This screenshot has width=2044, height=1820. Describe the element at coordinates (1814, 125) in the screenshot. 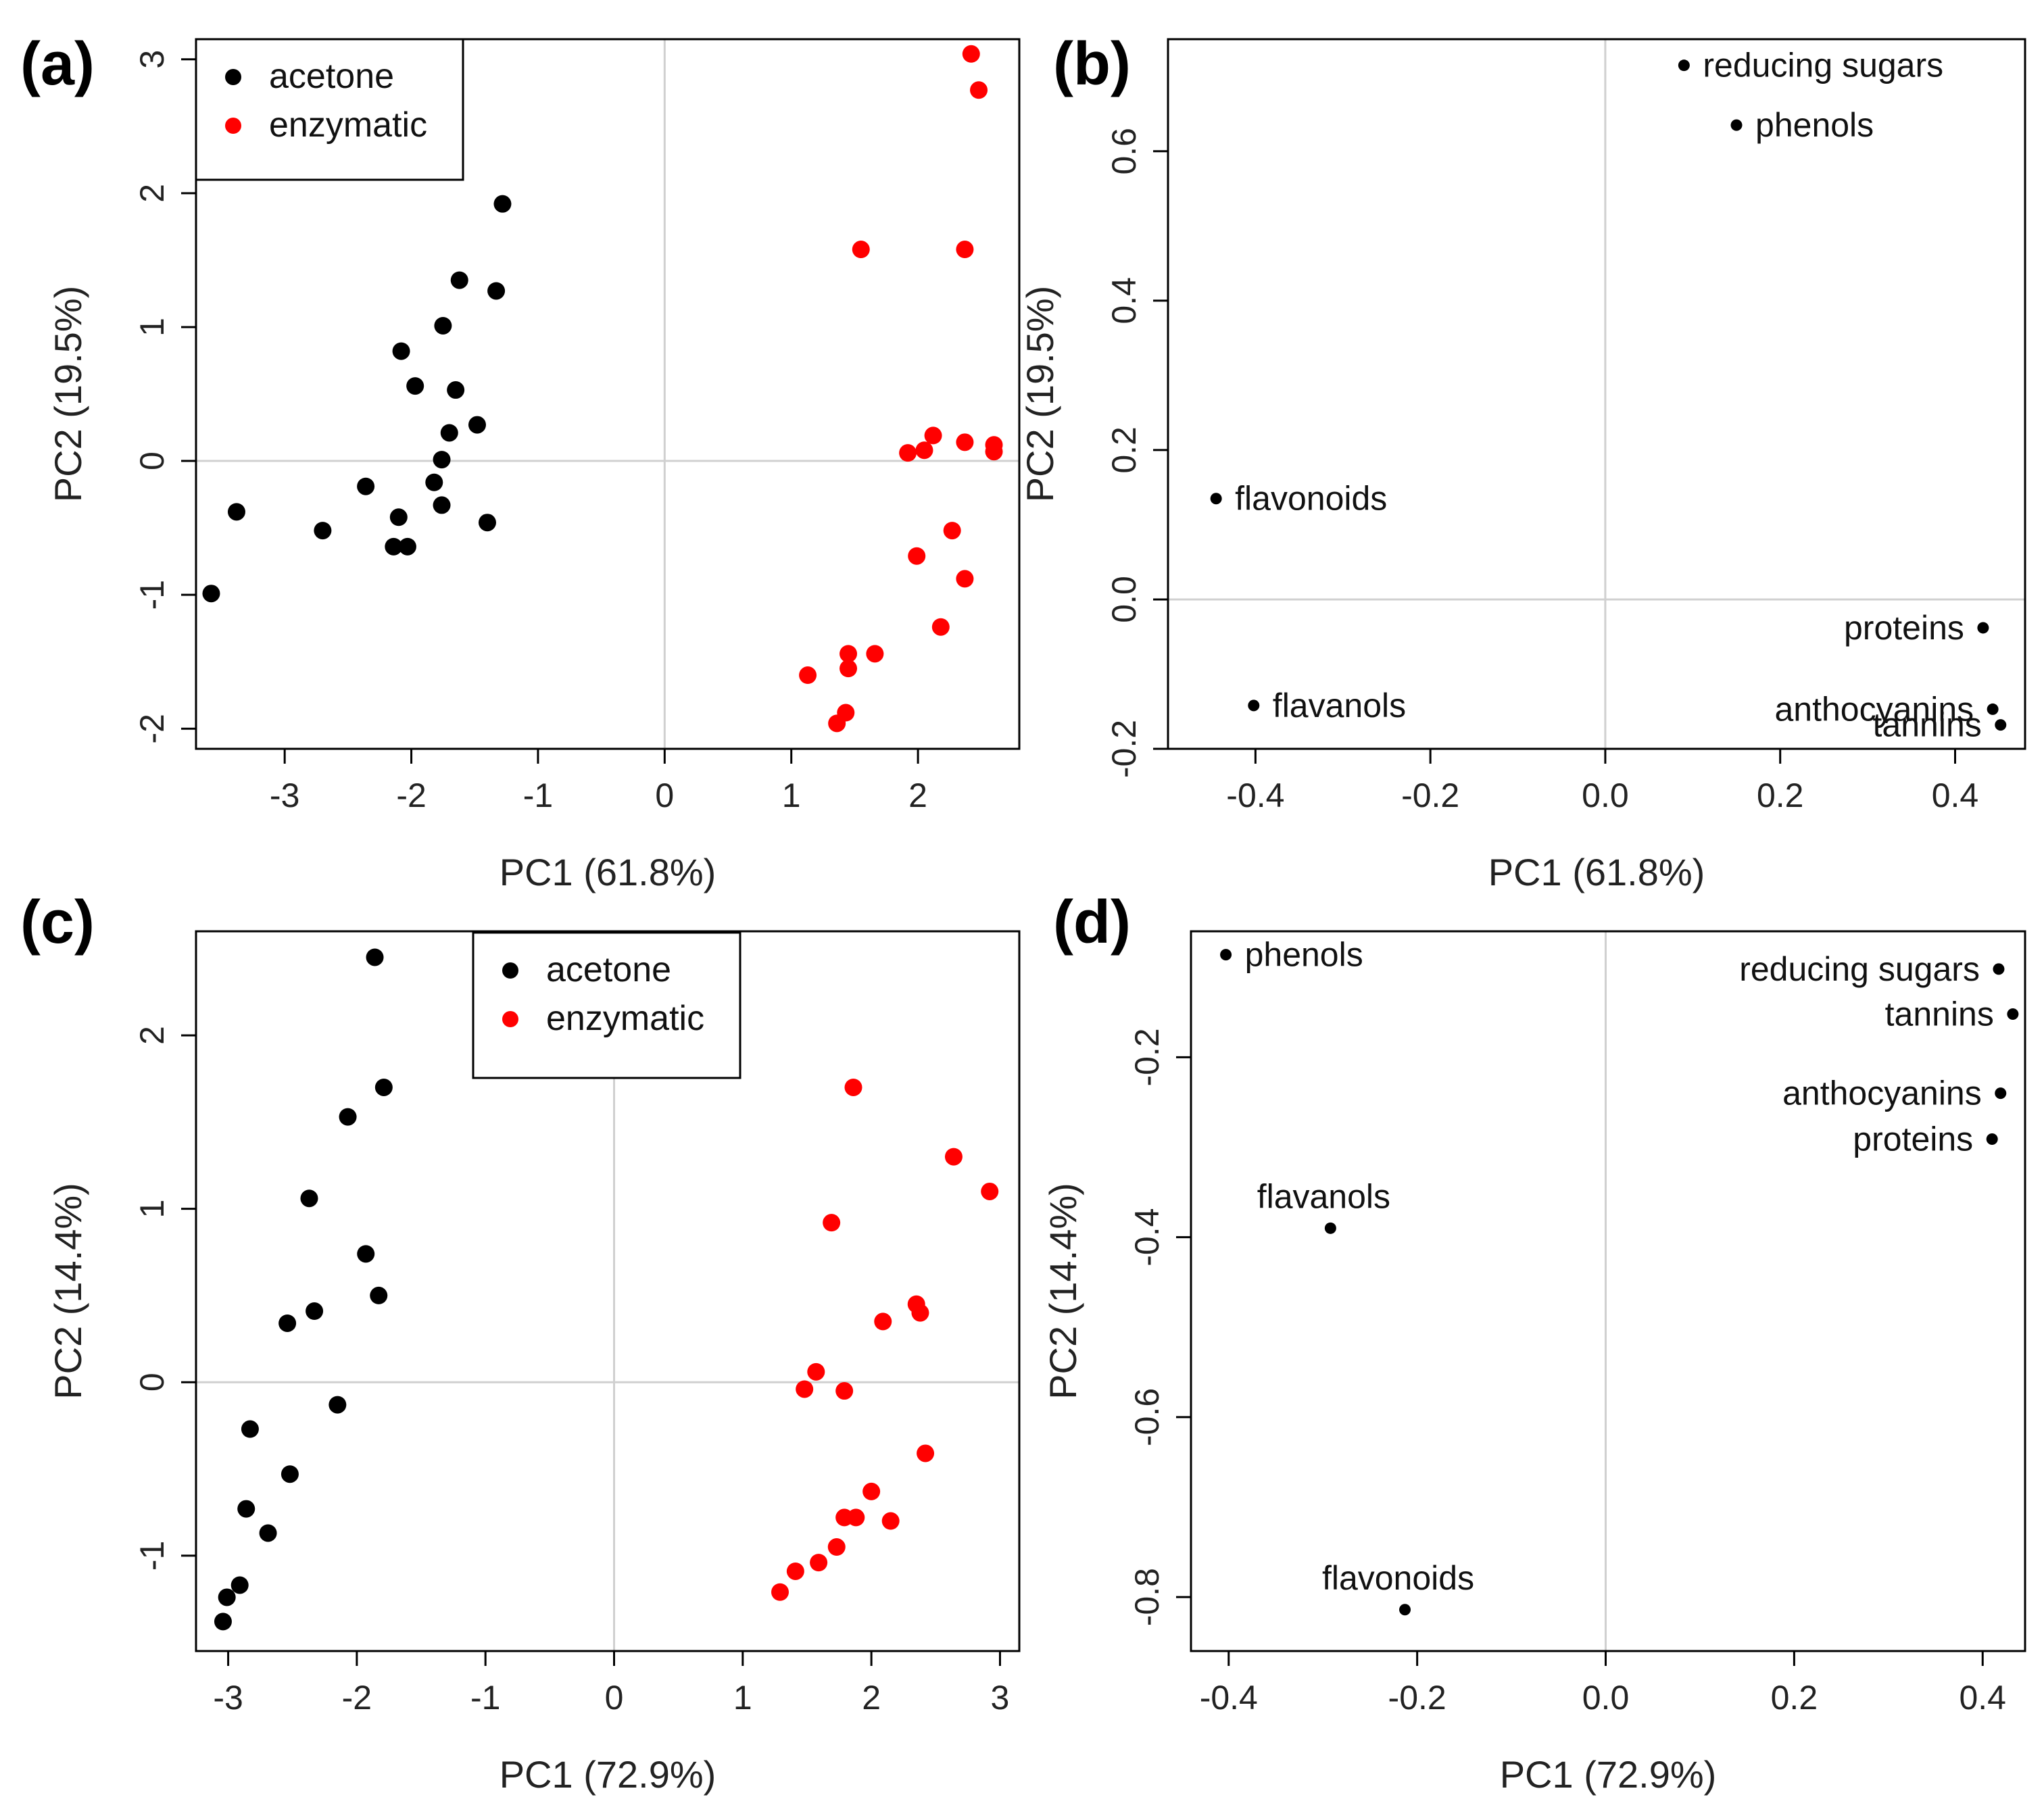

I see `loading-label: phenols` at that location.